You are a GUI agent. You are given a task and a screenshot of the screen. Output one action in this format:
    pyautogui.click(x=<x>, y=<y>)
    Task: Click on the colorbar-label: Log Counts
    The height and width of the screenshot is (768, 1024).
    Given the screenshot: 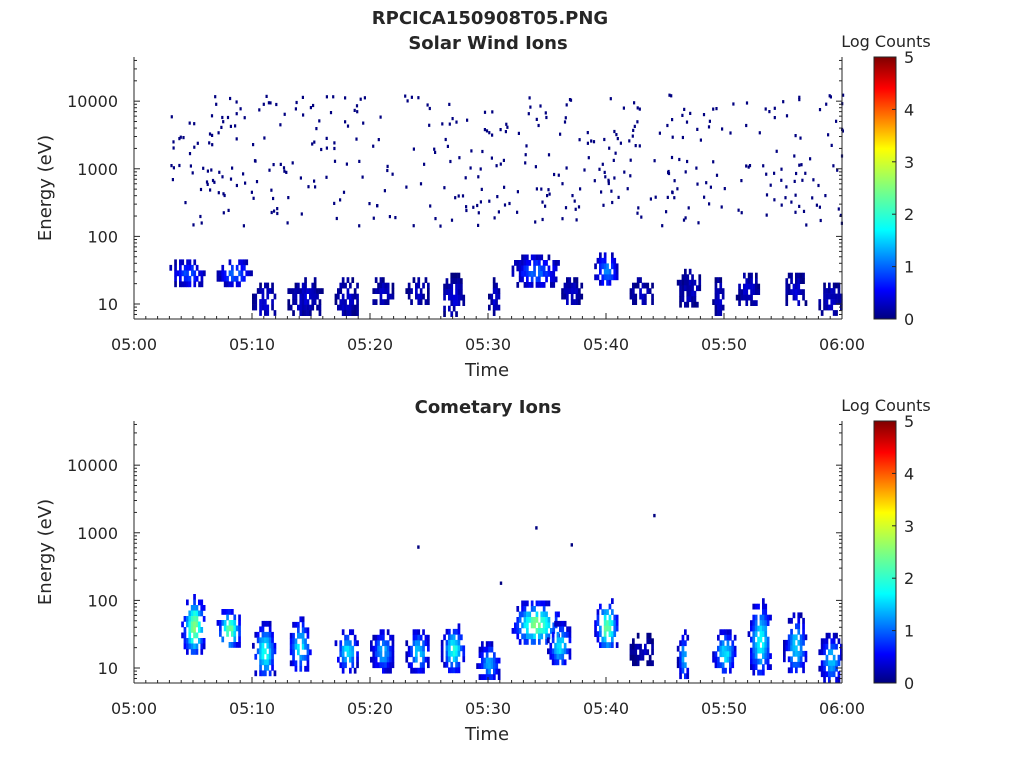 What is the action you would take?
    pyautogui.click(x=886, y=41)
    